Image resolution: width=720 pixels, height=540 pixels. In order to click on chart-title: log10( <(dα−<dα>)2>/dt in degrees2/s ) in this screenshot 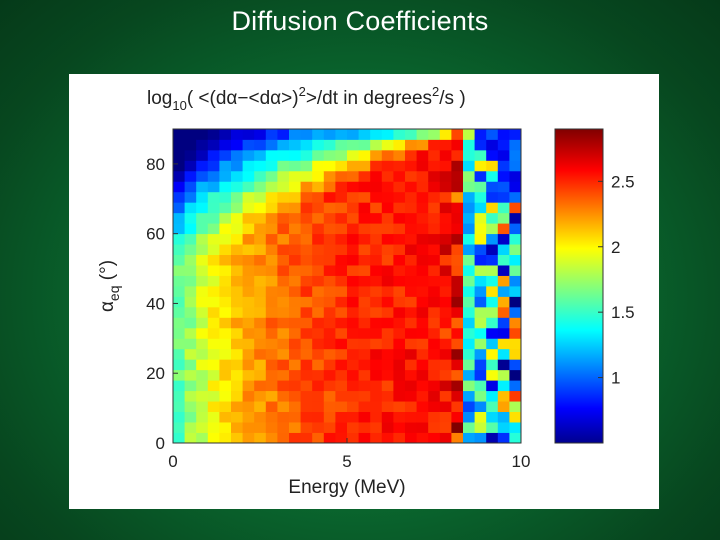, I will do `click(306, 98)`.